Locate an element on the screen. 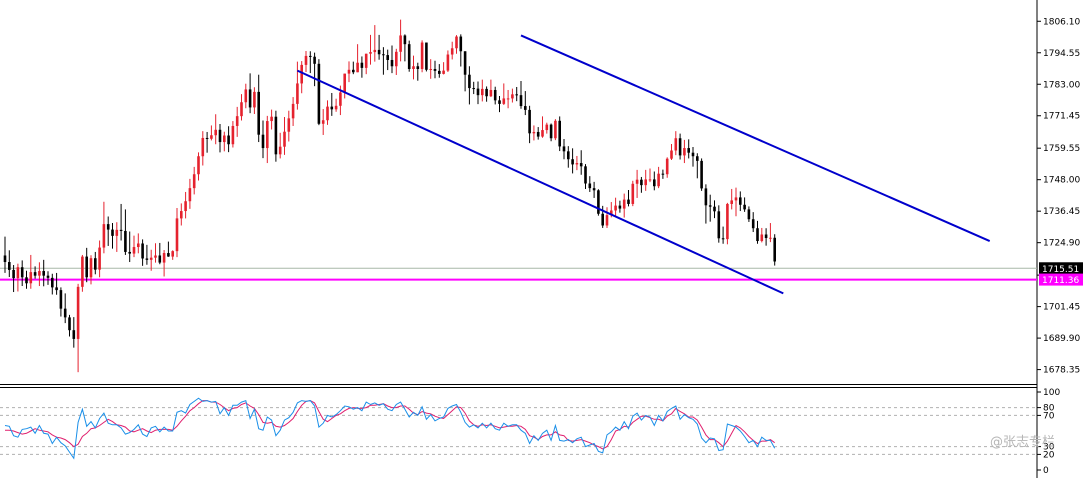 This screenshot has height=482, width=1088. oscillator-level-label: 30 is located at coordinates (1049, 448).